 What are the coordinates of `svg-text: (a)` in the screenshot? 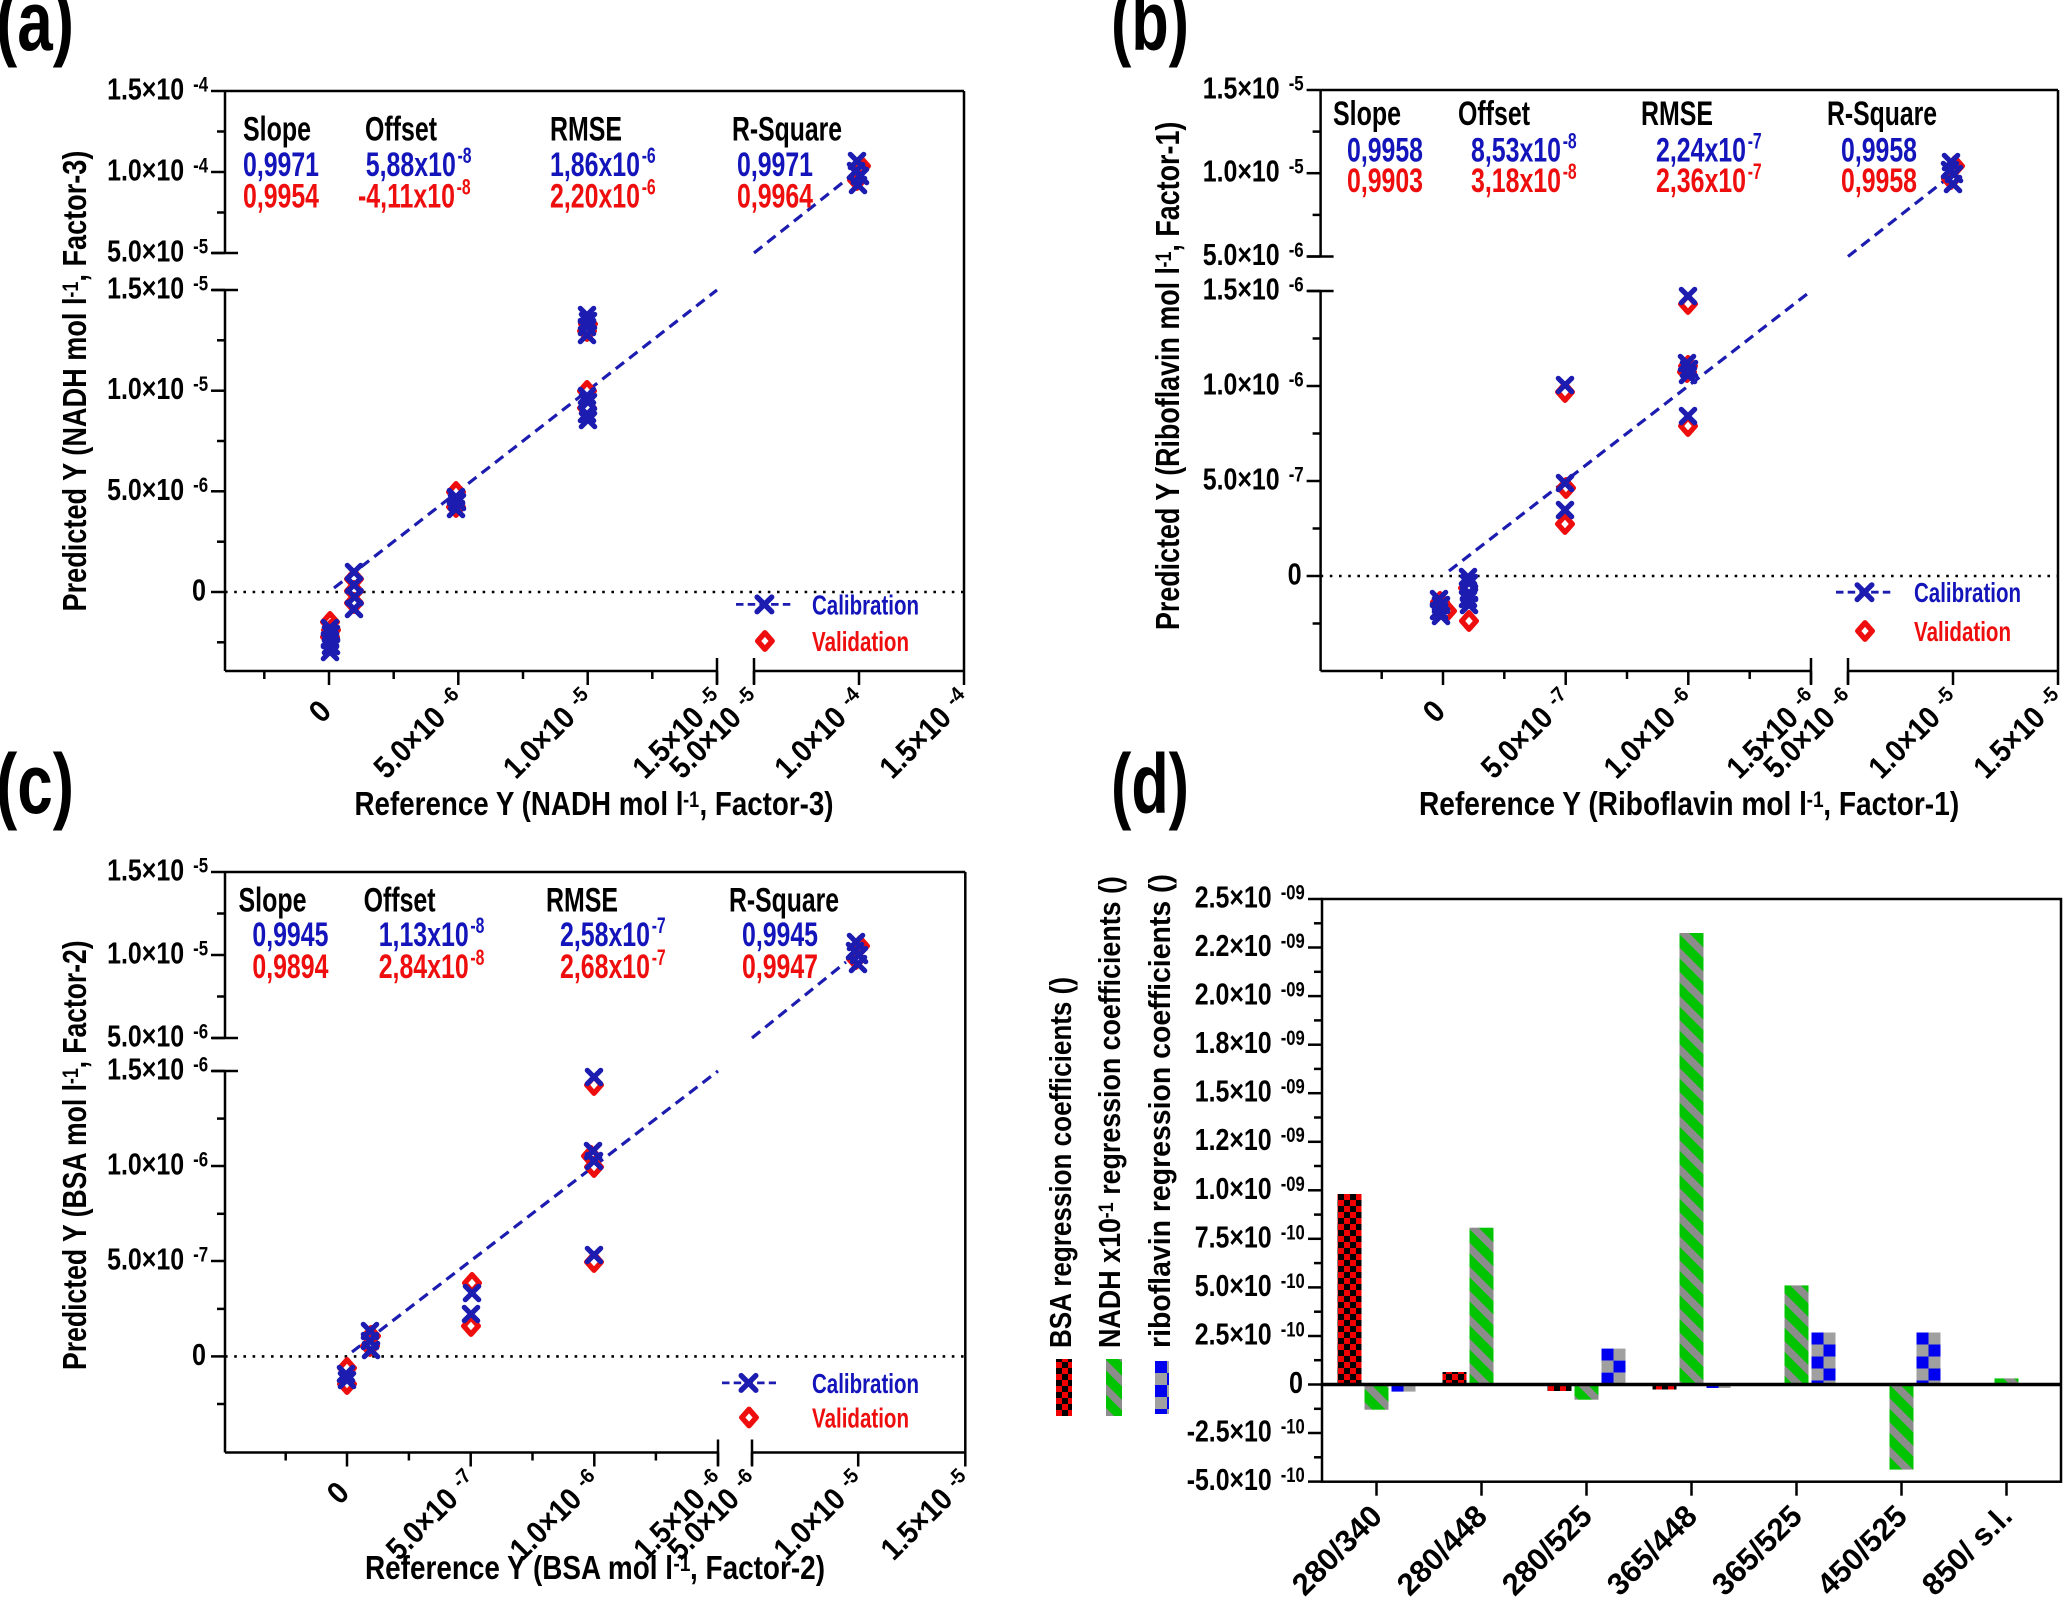 It's located at (37, 34).